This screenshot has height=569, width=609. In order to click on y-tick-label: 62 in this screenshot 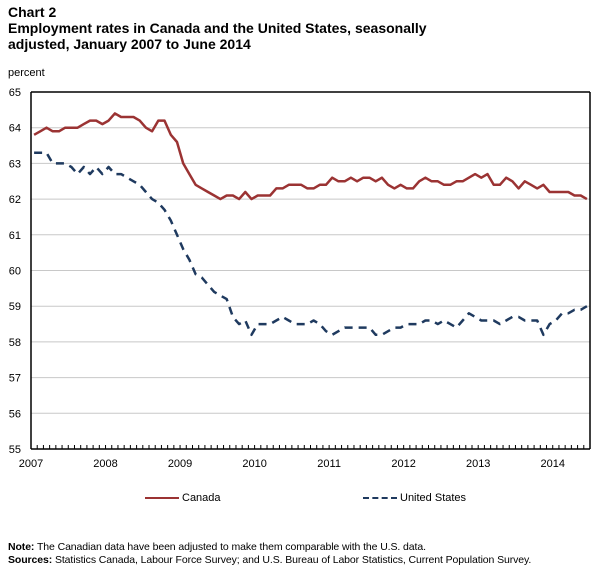, I will do `click(15, 200)`.